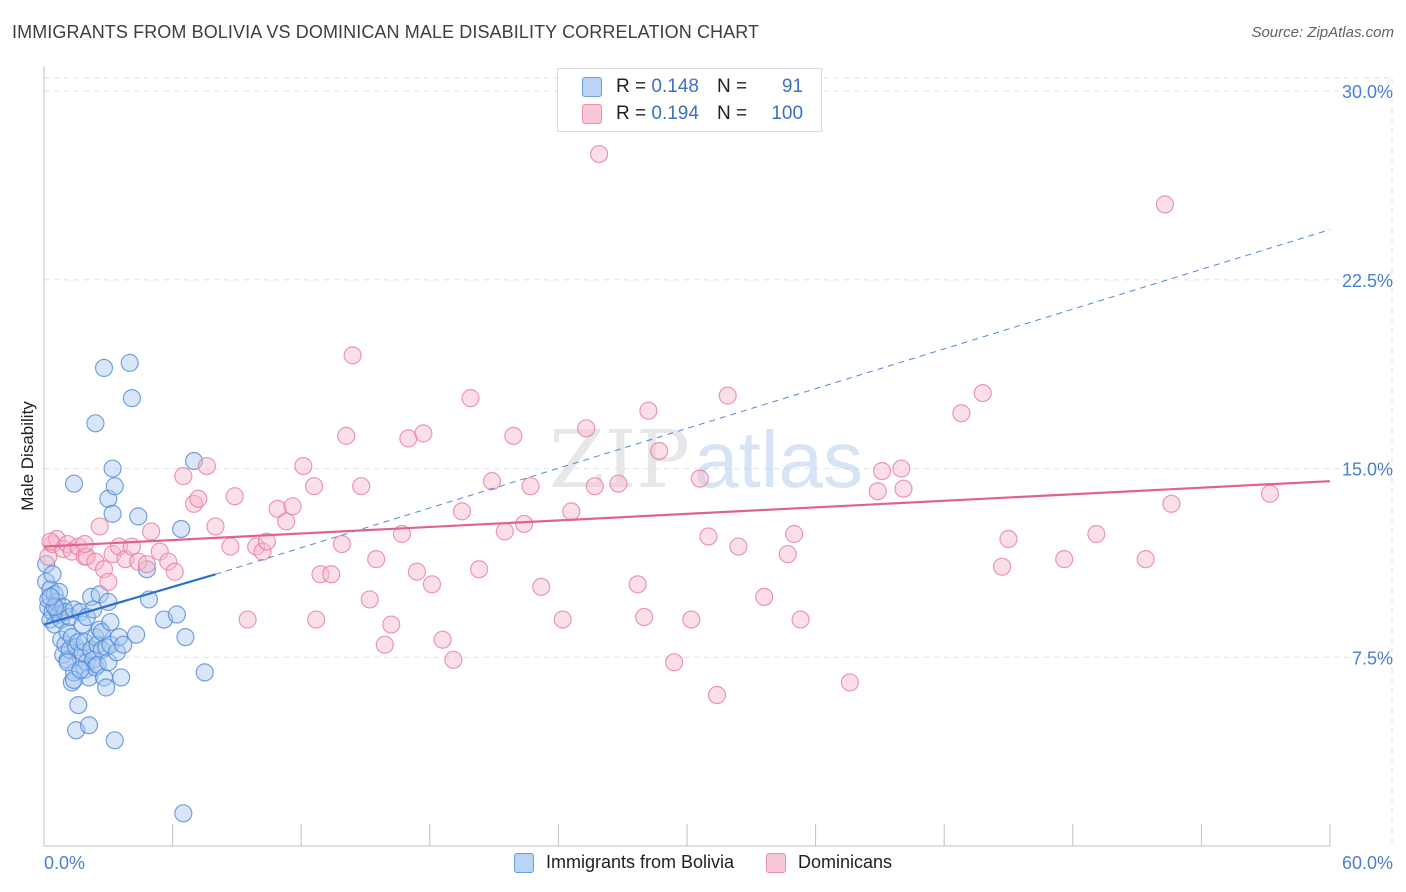 The image size is (1406, 892). I want to click on legend-row-dominicans: R = 0.194 N = 100, so click(692, 114).